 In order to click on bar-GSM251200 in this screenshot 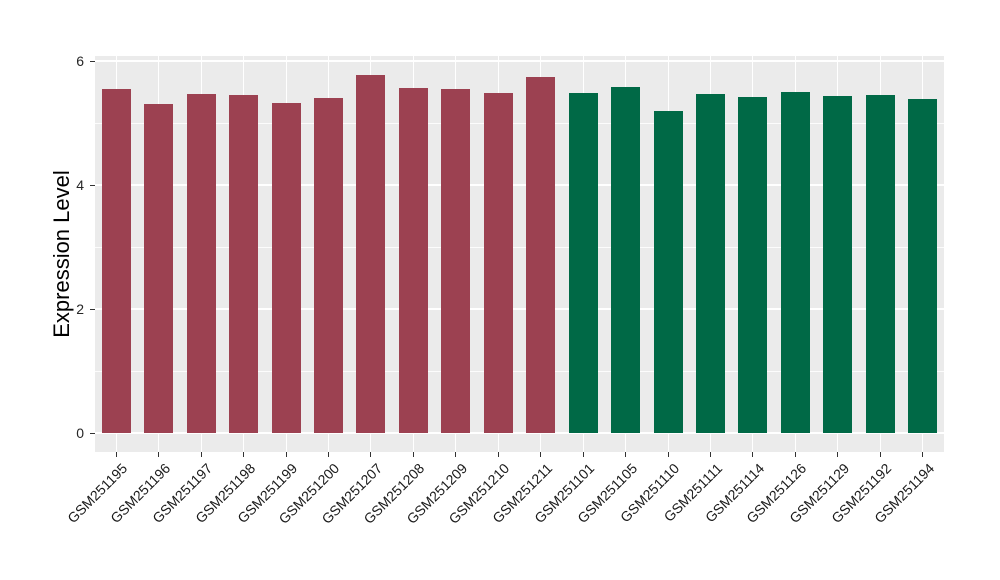, I will do `click(328, 265)`.